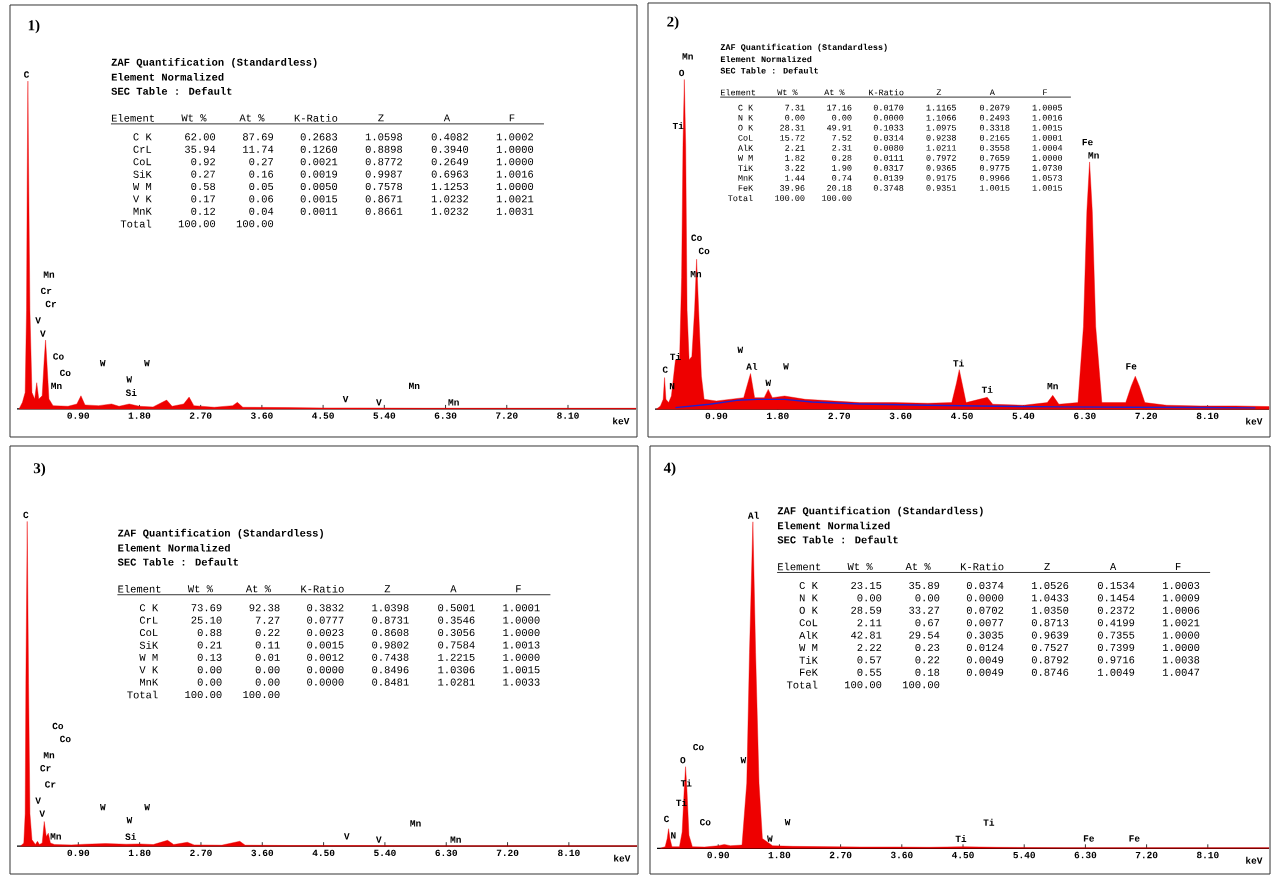  Describe the element at coordinates (665, 369) in the screenshot. I see `annotation: C` at that location.